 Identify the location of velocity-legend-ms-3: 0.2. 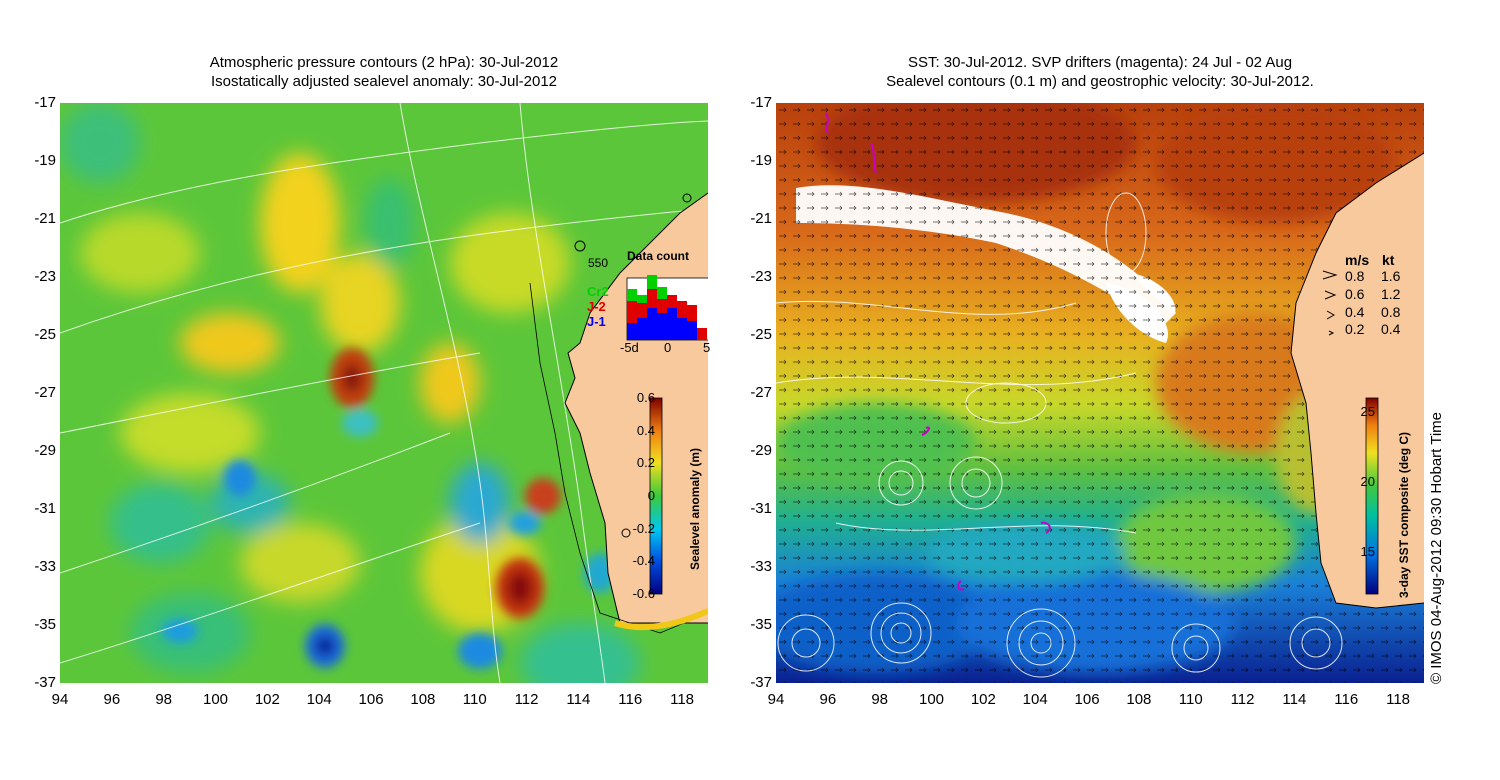
(1355, 329).